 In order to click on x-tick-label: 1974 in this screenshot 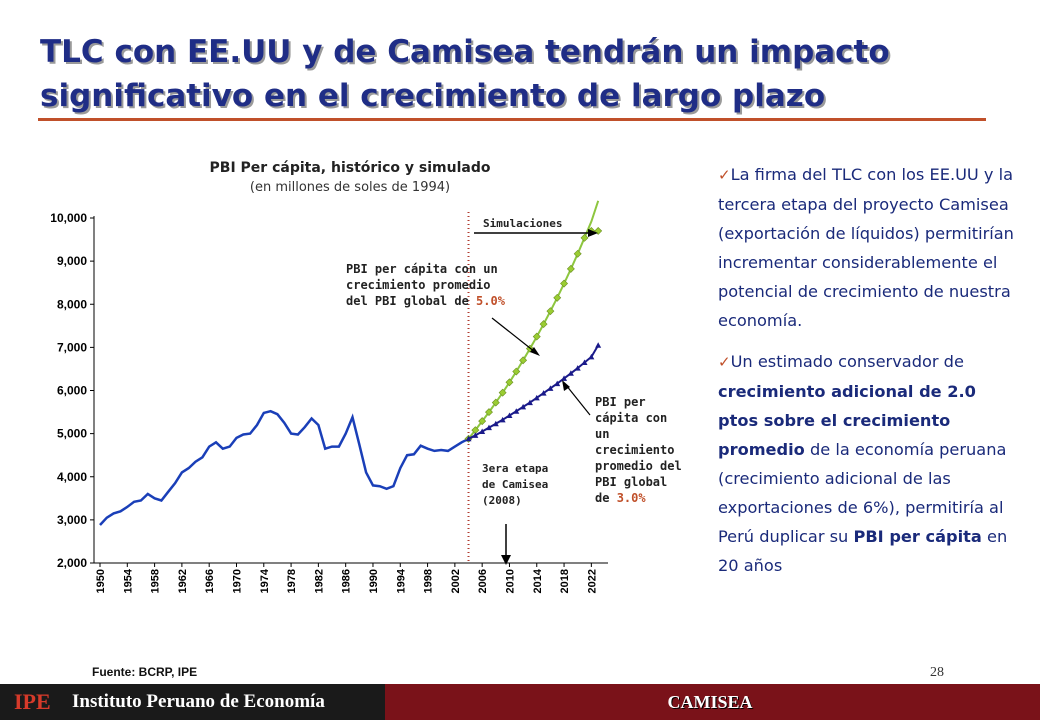, I will do `click(265, 580)`.